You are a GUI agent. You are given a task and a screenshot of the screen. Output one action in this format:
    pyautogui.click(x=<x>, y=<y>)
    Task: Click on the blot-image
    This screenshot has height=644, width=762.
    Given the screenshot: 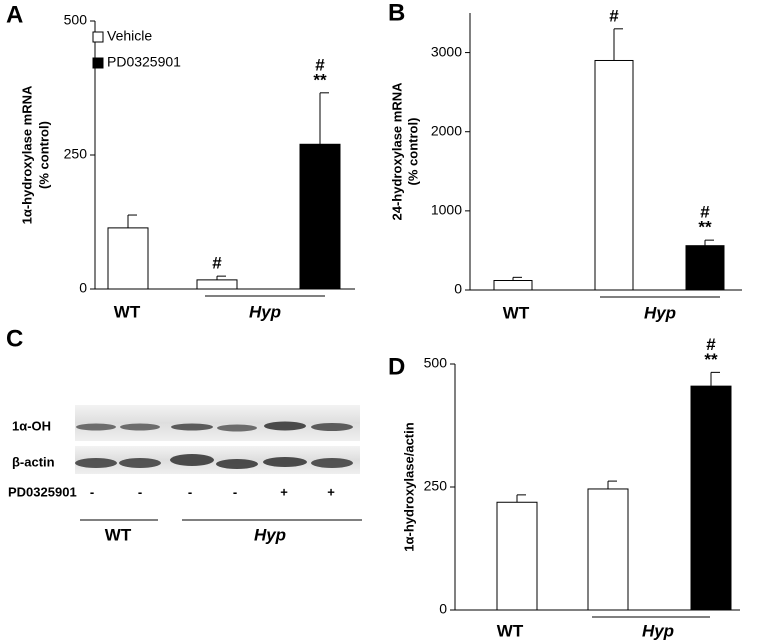 What is the action you would take?
    pyautogui.click(x=217, y=439)
    